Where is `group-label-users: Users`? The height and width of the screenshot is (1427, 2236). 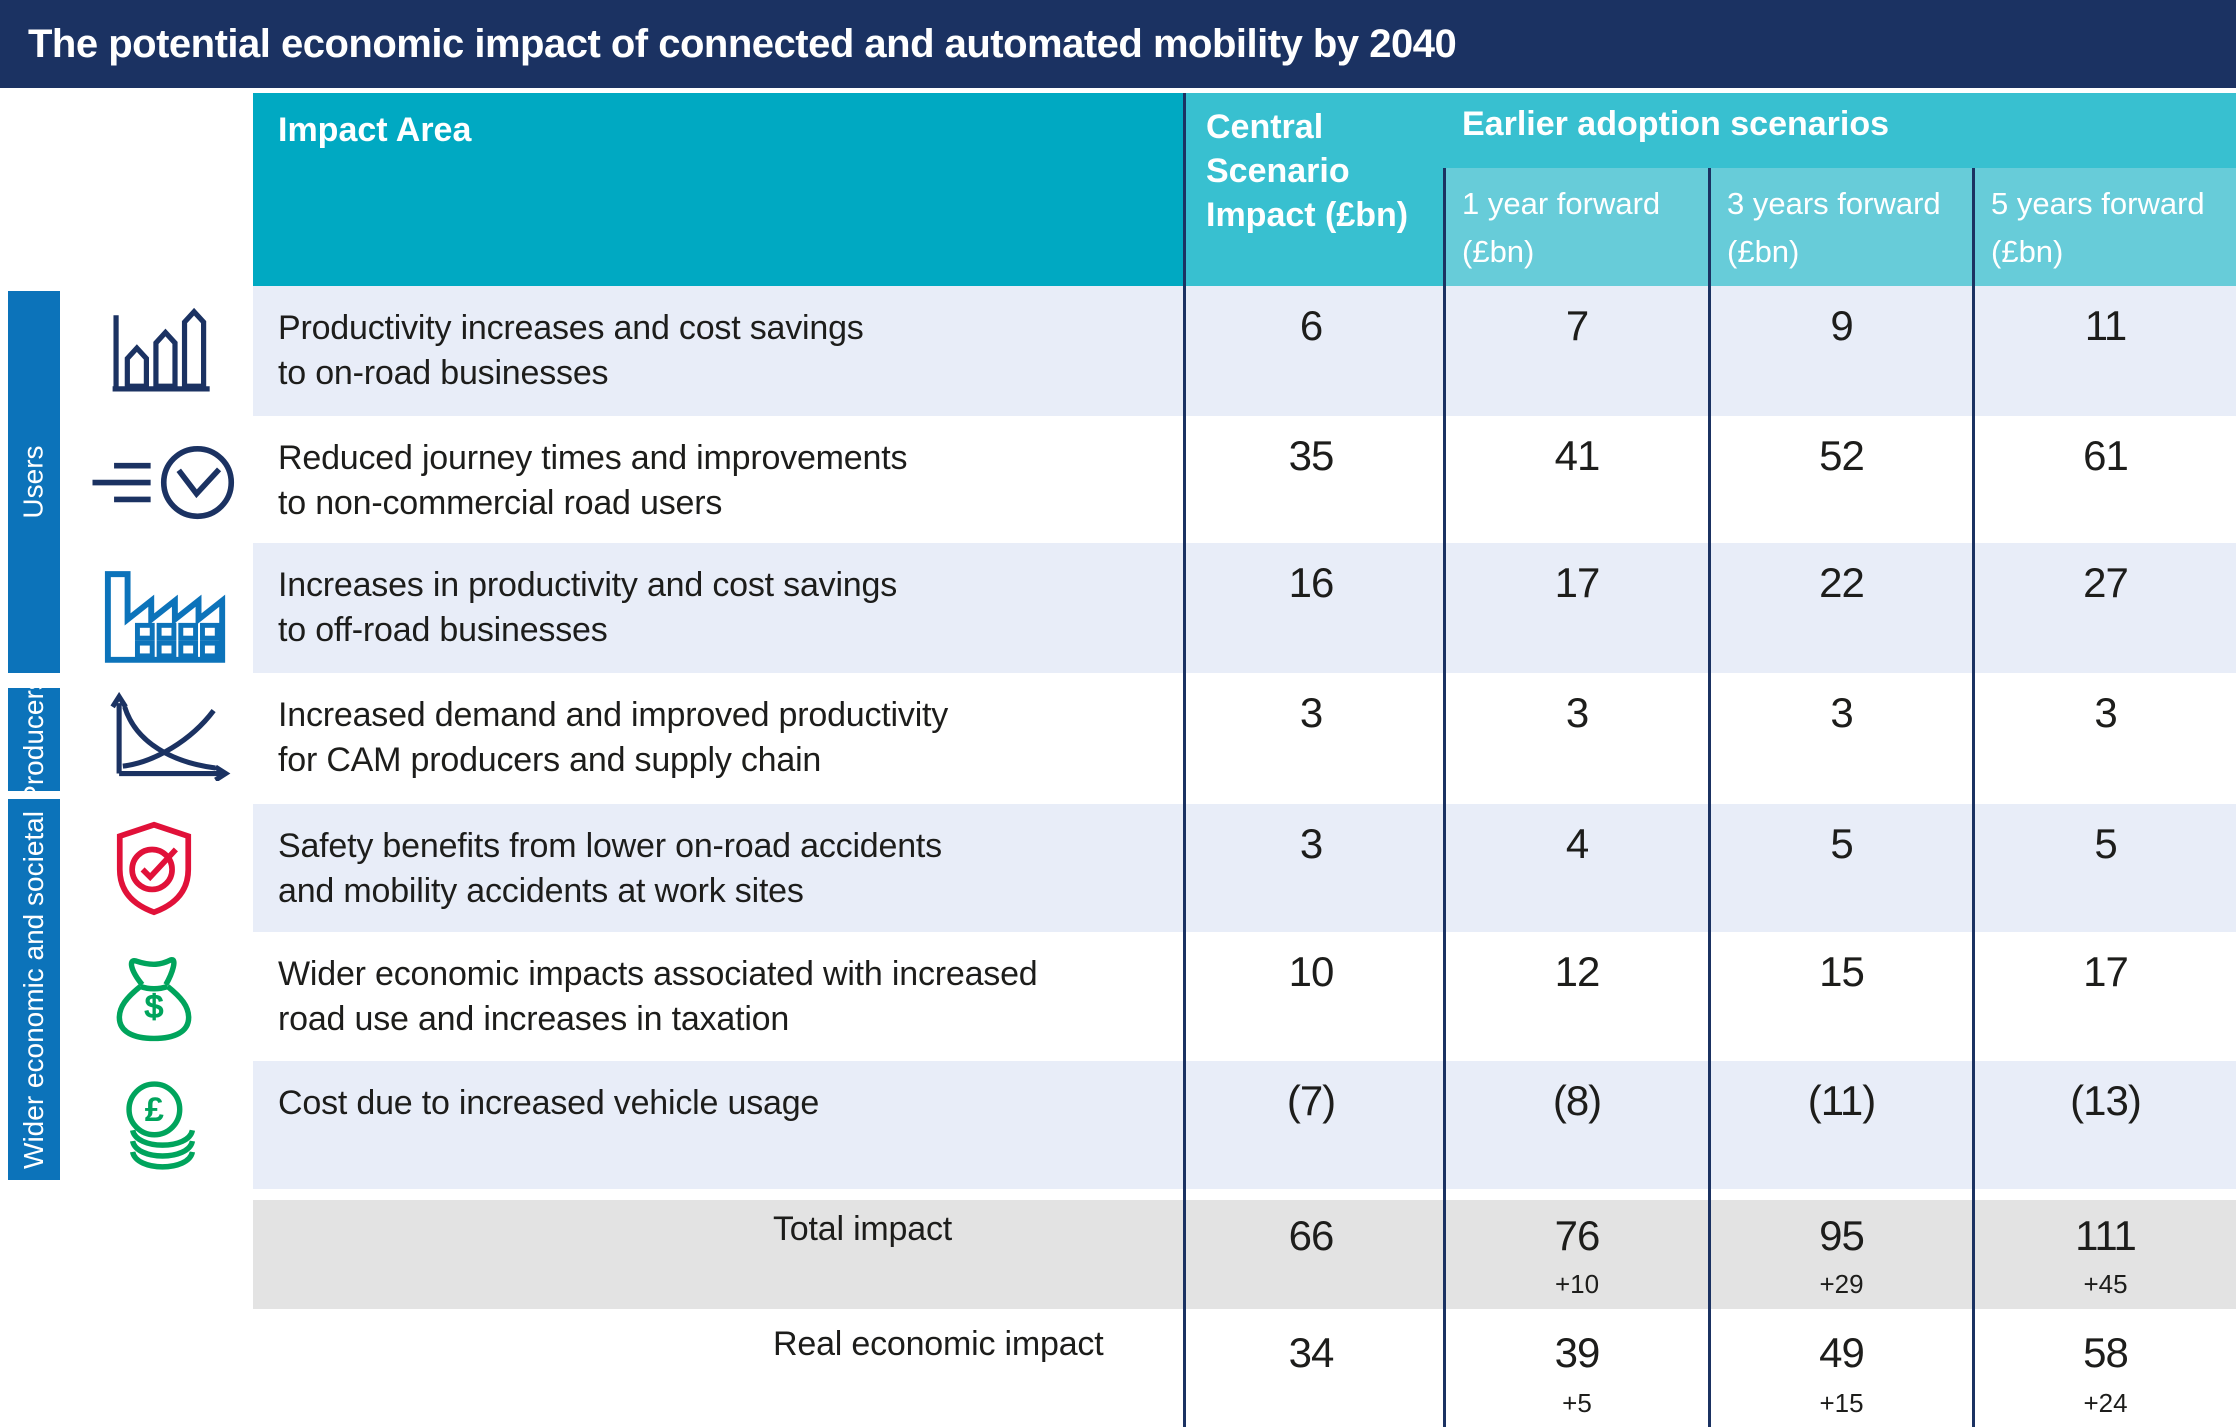 group-label-users: Users is located at coordinates (33, 482).